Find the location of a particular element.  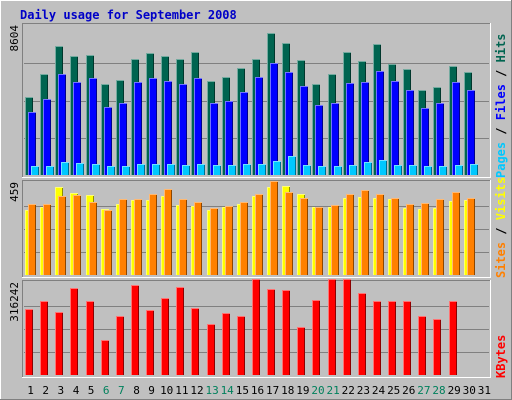

y-max-label: 8604 is located at coordinates (14, 38).